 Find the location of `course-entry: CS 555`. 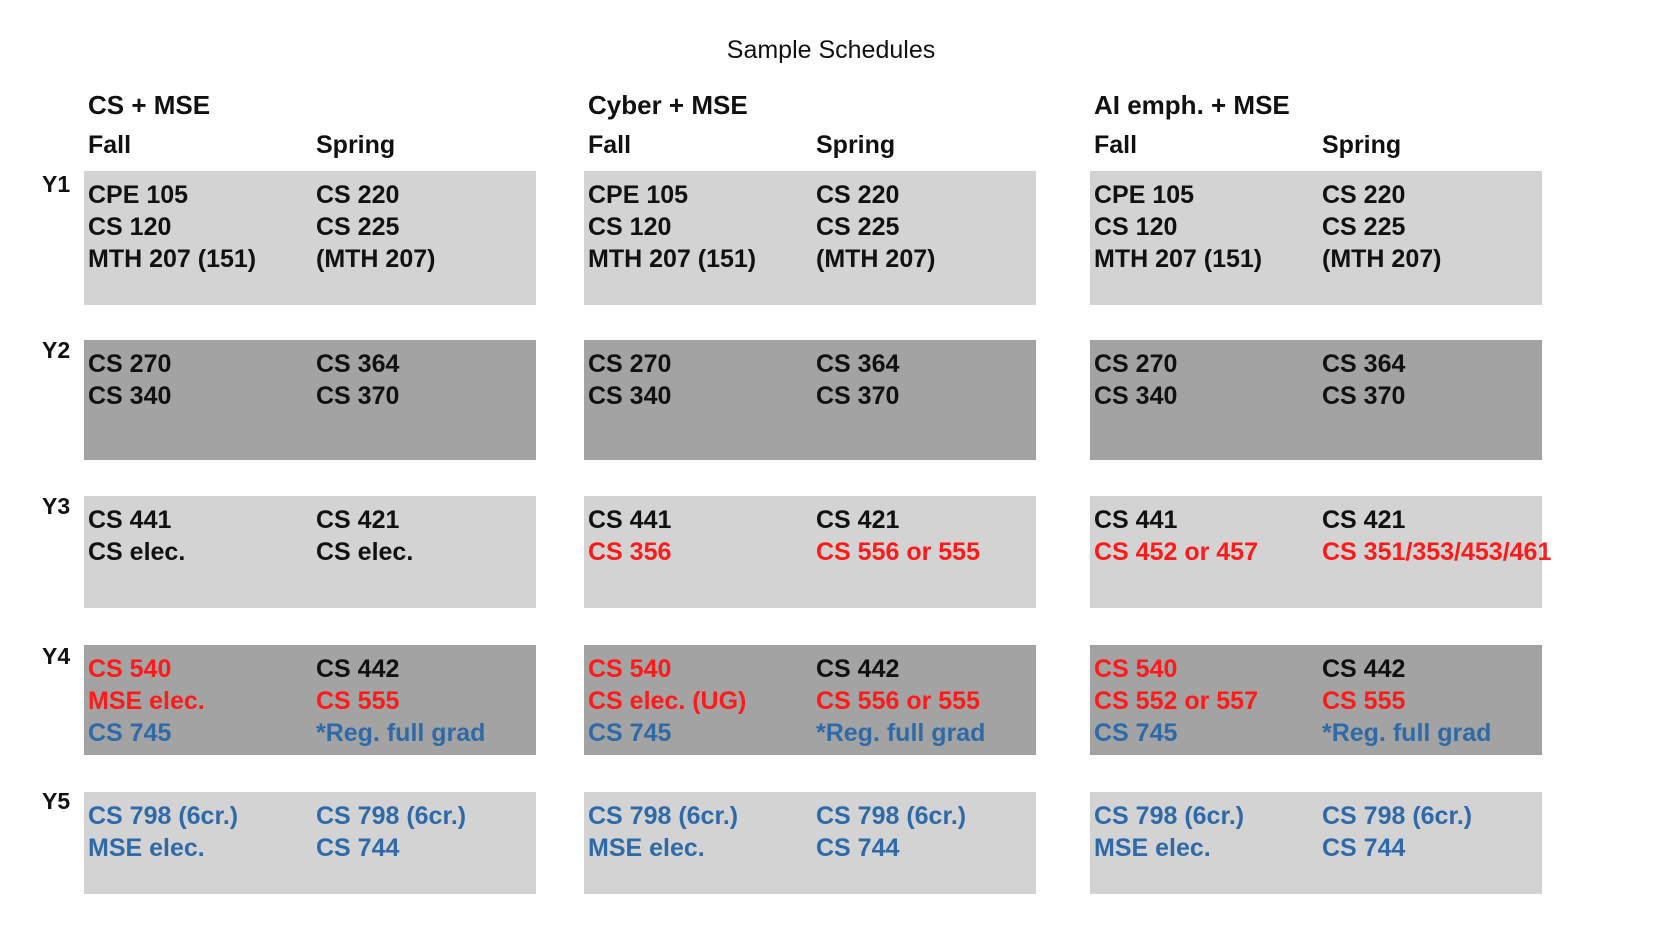

course-entry: CS 555 is located at coordinates (358, 701).